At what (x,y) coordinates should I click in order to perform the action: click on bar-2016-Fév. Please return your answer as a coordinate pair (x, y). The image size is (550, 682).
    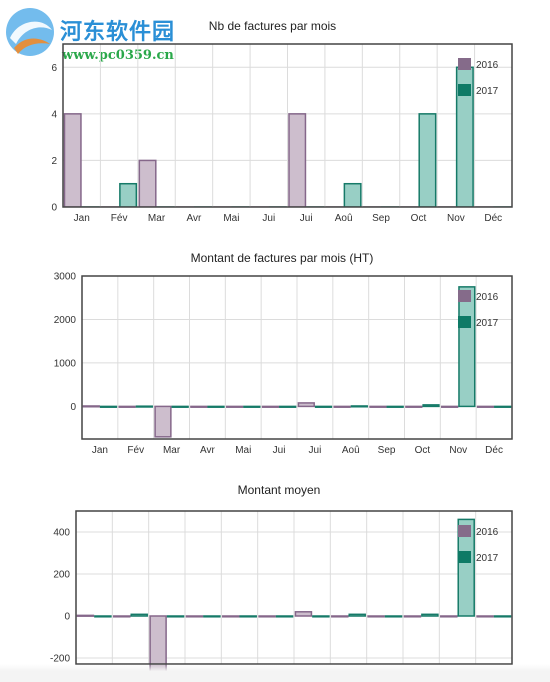
    Looking at the image, I should click on (122, 616).